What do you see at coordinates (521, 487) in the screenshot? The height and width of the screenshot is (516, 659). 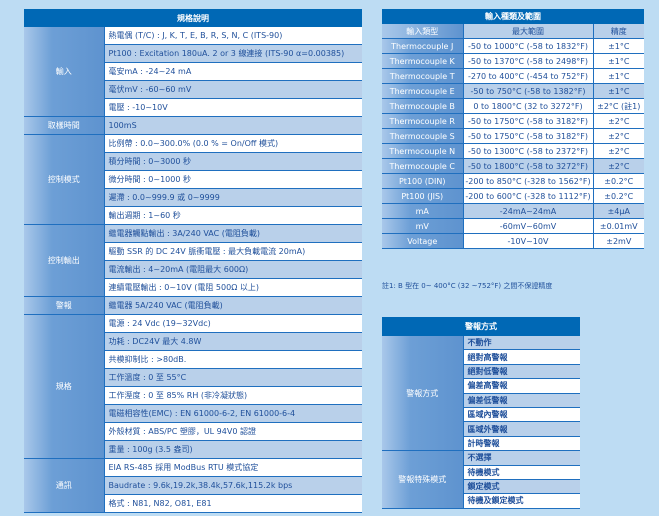 I see `row-value: 鎖定模式` at bounding box center [521, 487].